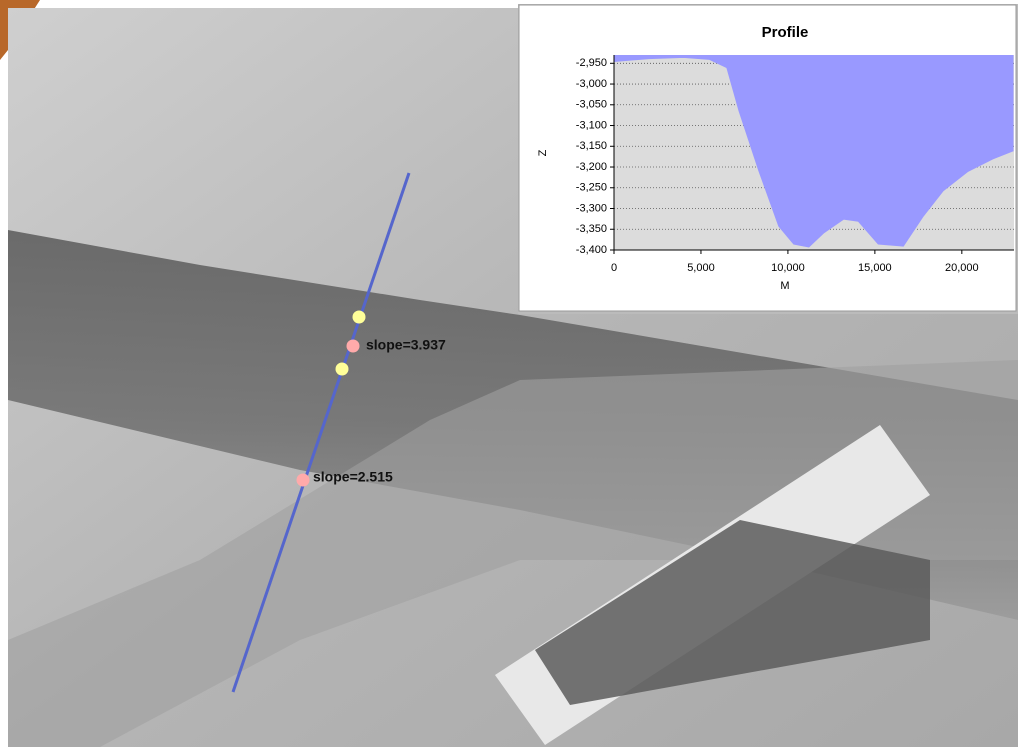  Describe the element at coordinates (591, 229) in the screenshot. I see `y-tick-label: -3,350` at that location.